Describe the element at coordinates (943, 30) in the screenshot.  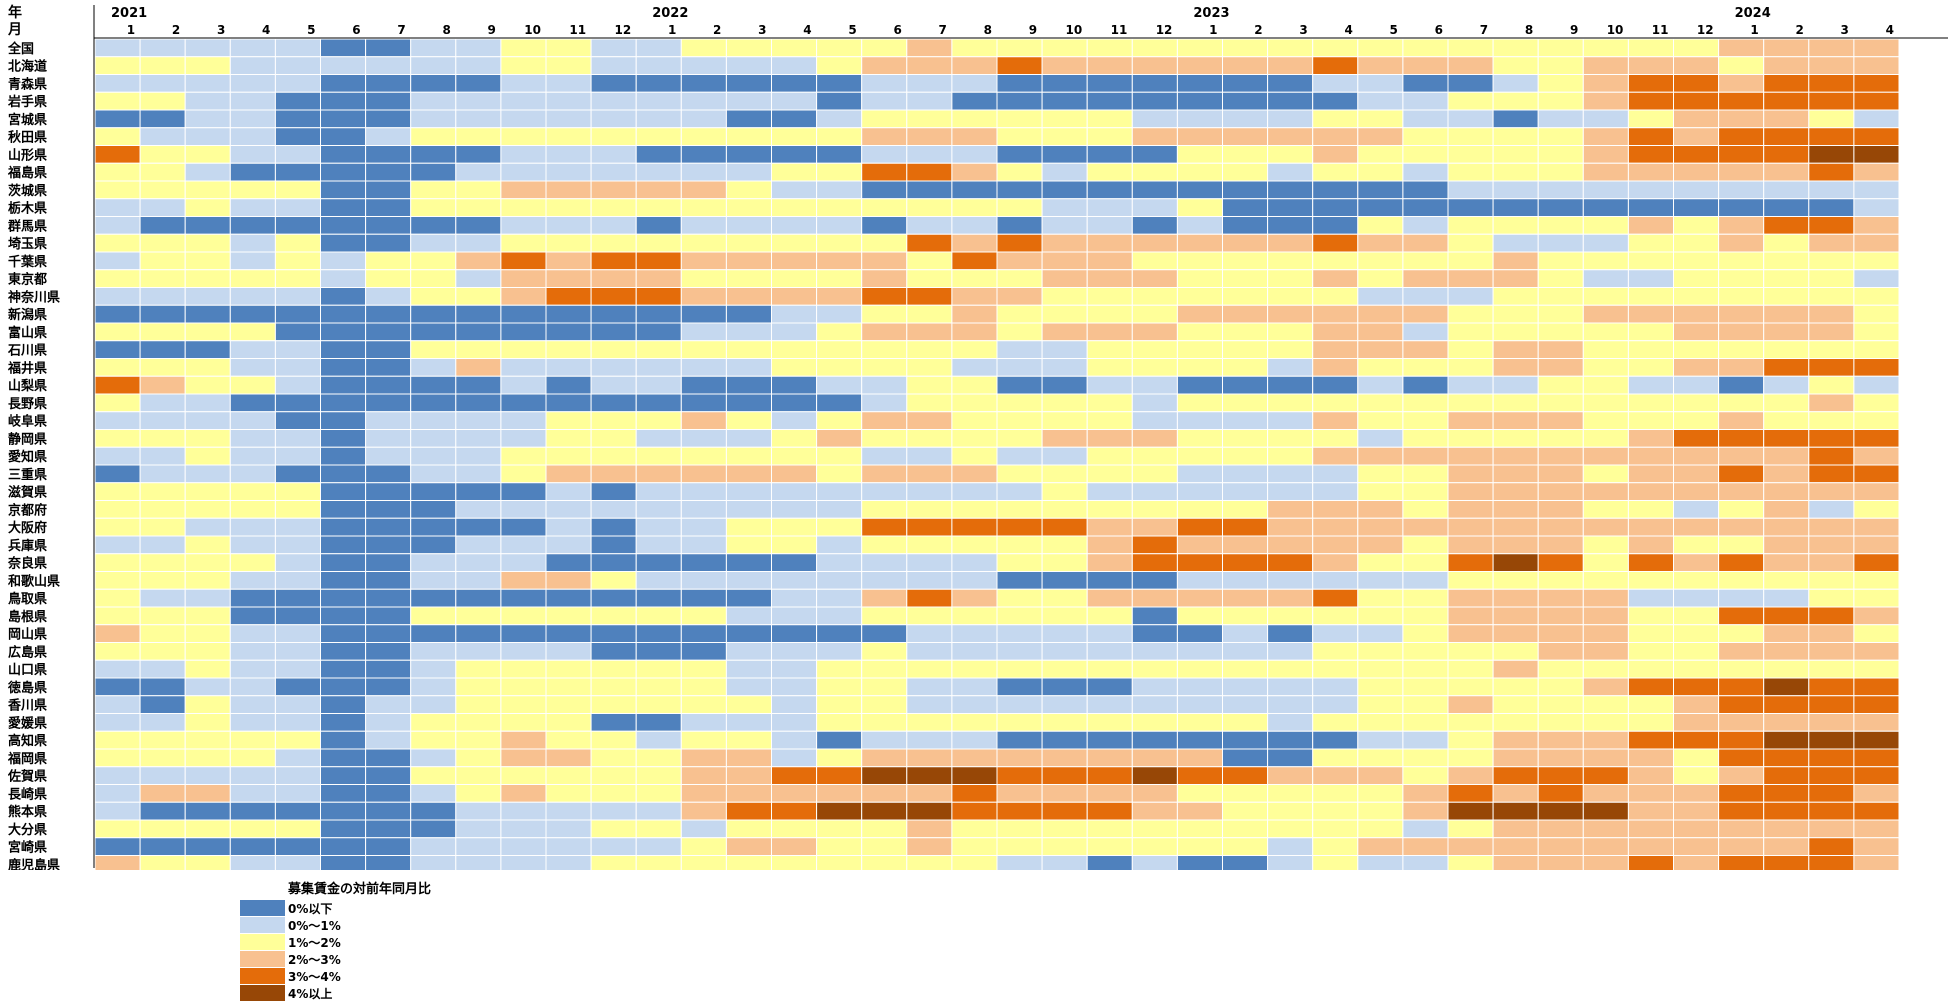
I see `month-tick-label: 7` at that location.